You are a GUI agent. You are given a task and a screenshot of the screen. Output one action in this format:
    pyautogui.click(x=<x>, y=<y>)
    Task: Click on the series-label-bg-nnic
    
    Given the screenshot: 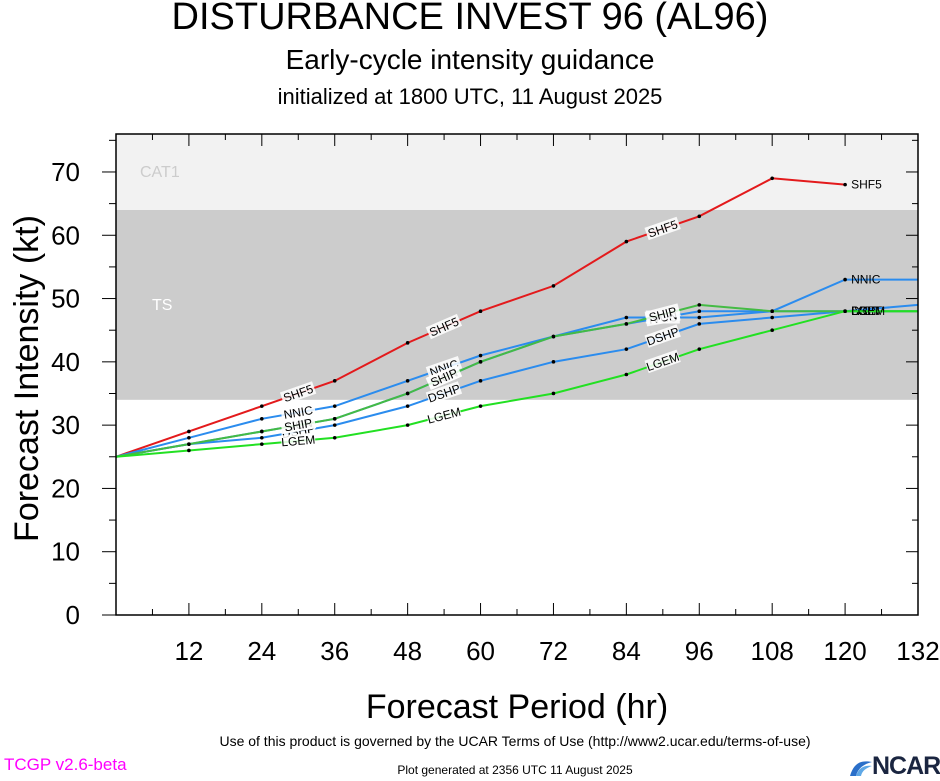 What is the action you would take?
    pyautogui.click(x=444, y=367)
    